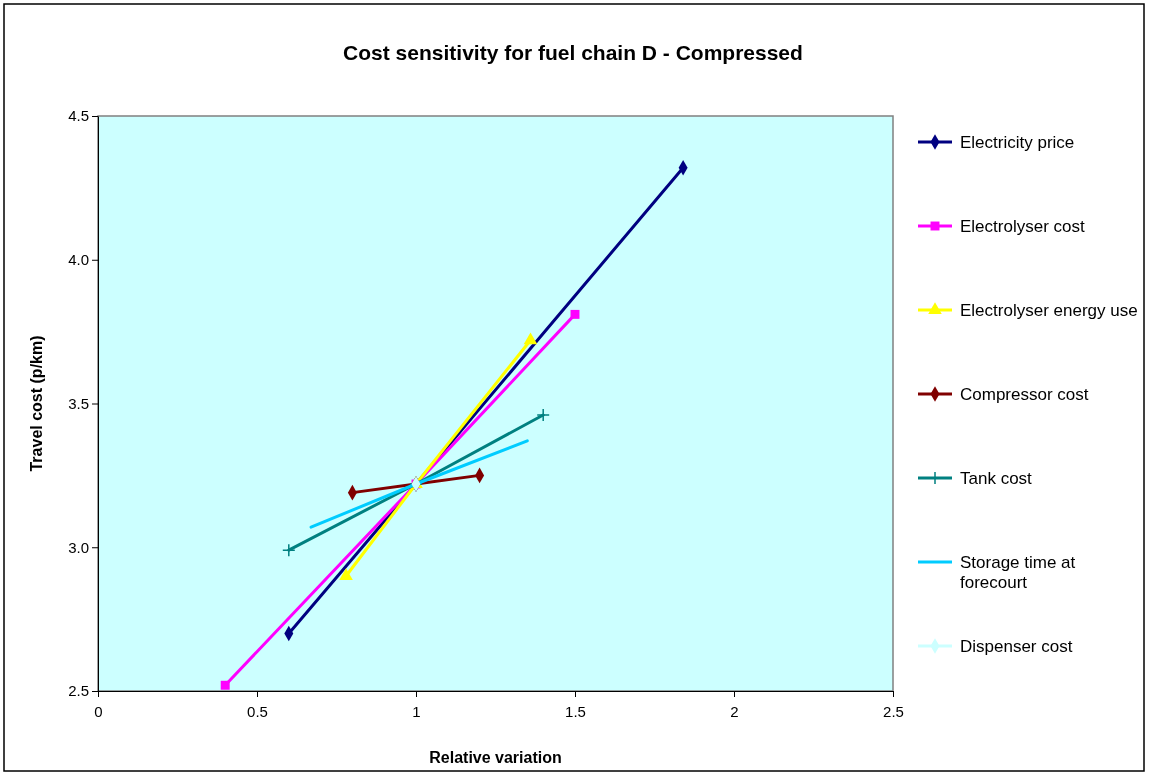 This screenshot has width=1149, height=776. I want to click on legend-label: Compressor cost, so click(1024, 394).